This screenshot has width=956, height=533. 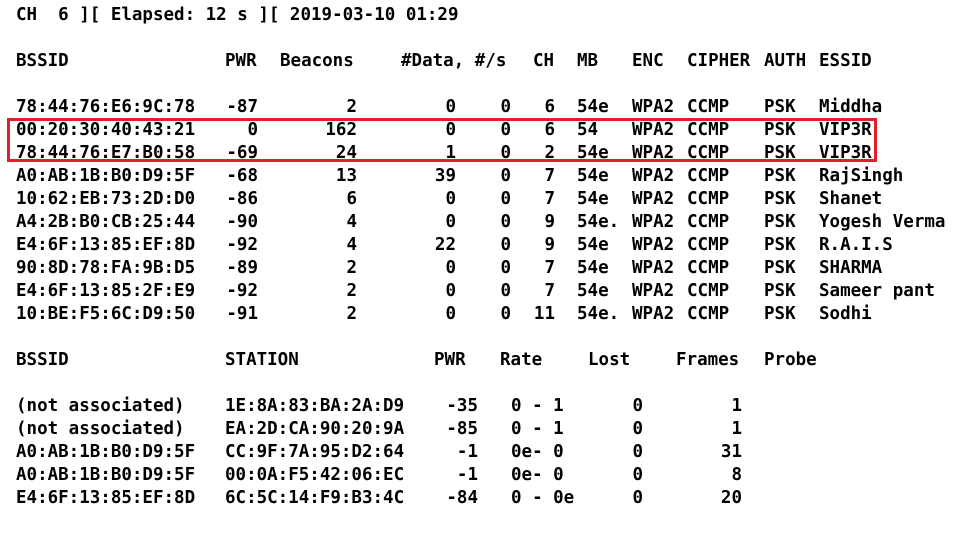 I want to click on station-cell-station: CC:9F:7A:95:D2:64, so click(x=315, y=452).